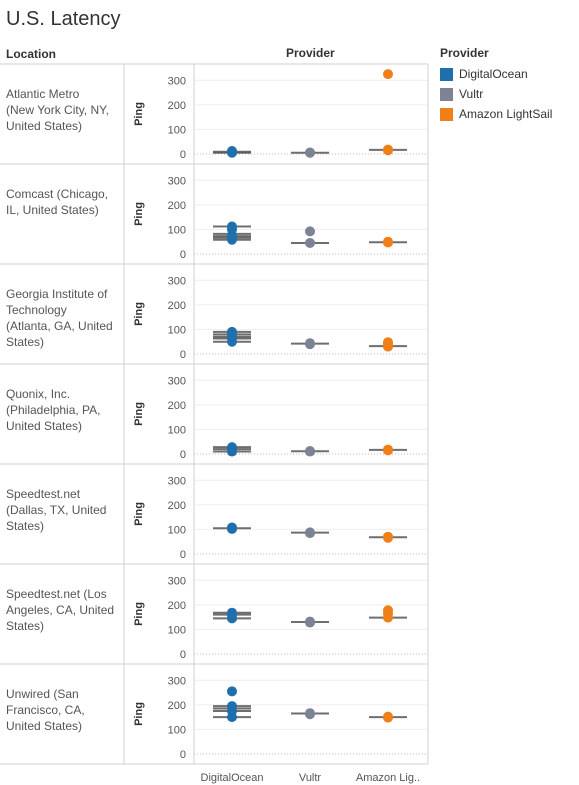  Describe the element at coordinates (63, 19) in the screenshot. I see `page-title: U.S. Latency` at that location.